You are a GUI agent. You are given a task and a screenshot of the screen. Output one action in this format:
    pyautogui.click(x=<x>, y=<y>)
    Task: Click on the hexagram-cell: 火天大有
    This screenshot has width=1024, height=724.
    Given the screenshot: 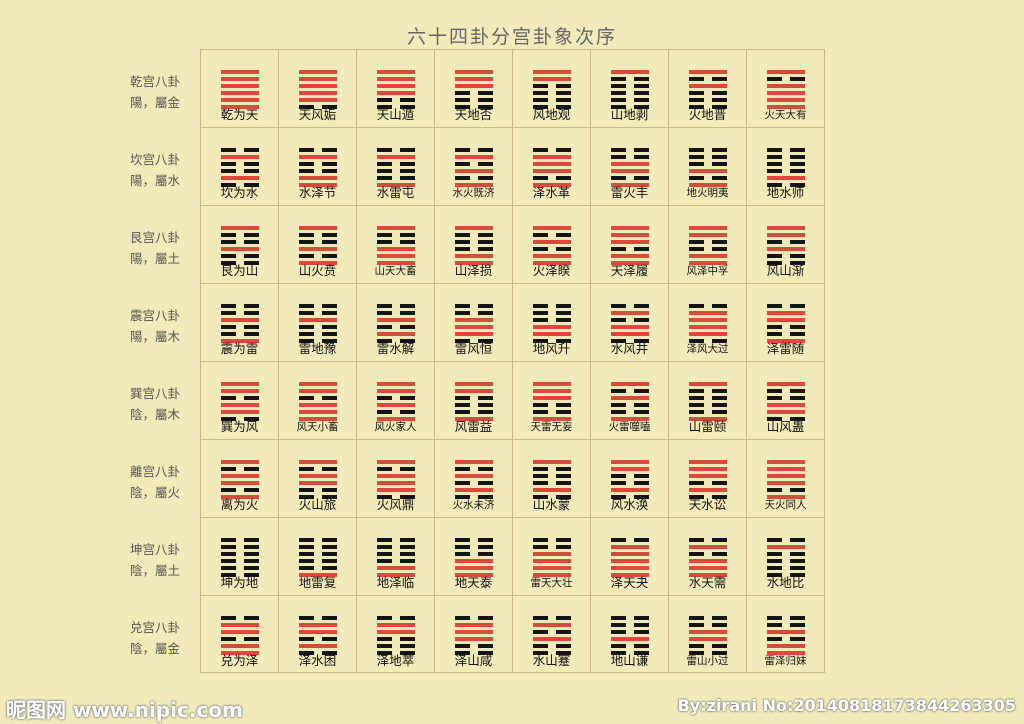 What is the action you would take?
    pyautogui.click(x=786, y=89)
    